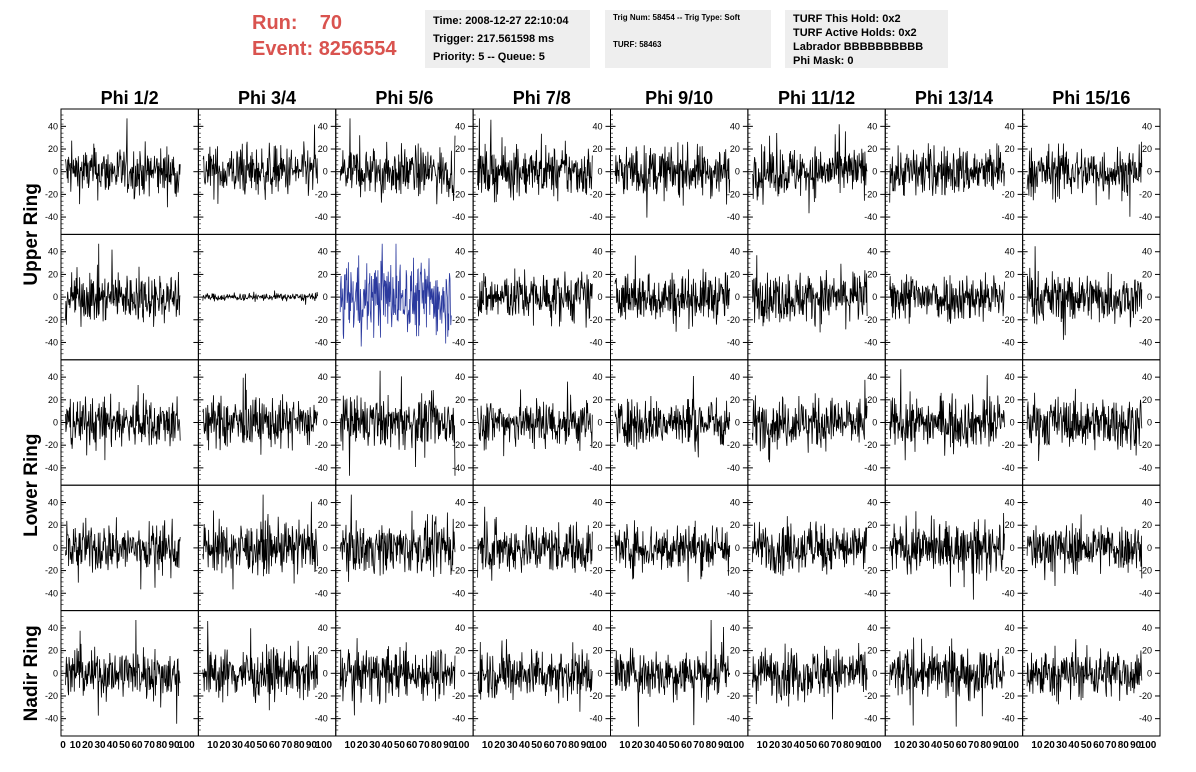  I want to click on column-header: Phi 1/2, so click(130, 98).